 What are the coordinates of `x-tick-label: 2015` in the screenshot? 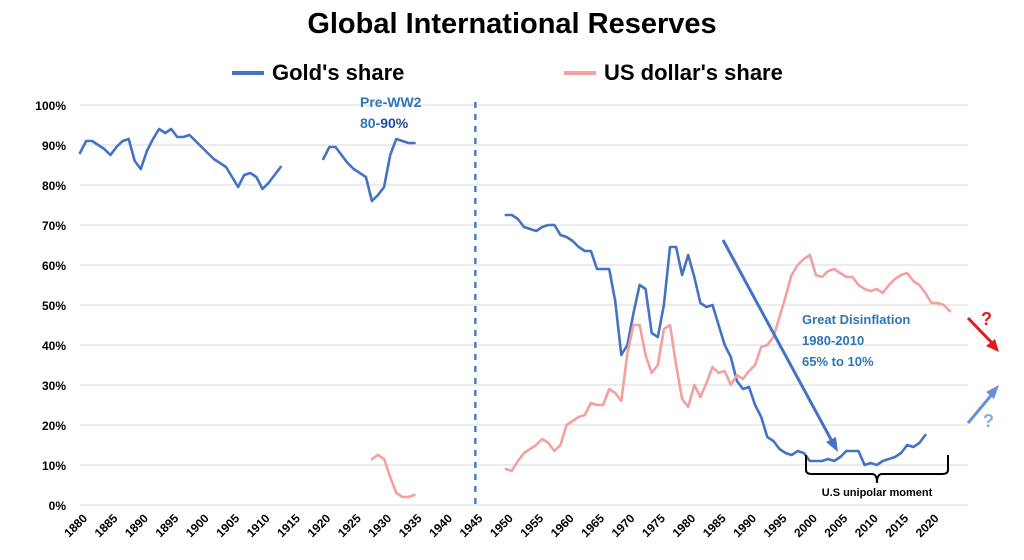 It's located at (896, 525).